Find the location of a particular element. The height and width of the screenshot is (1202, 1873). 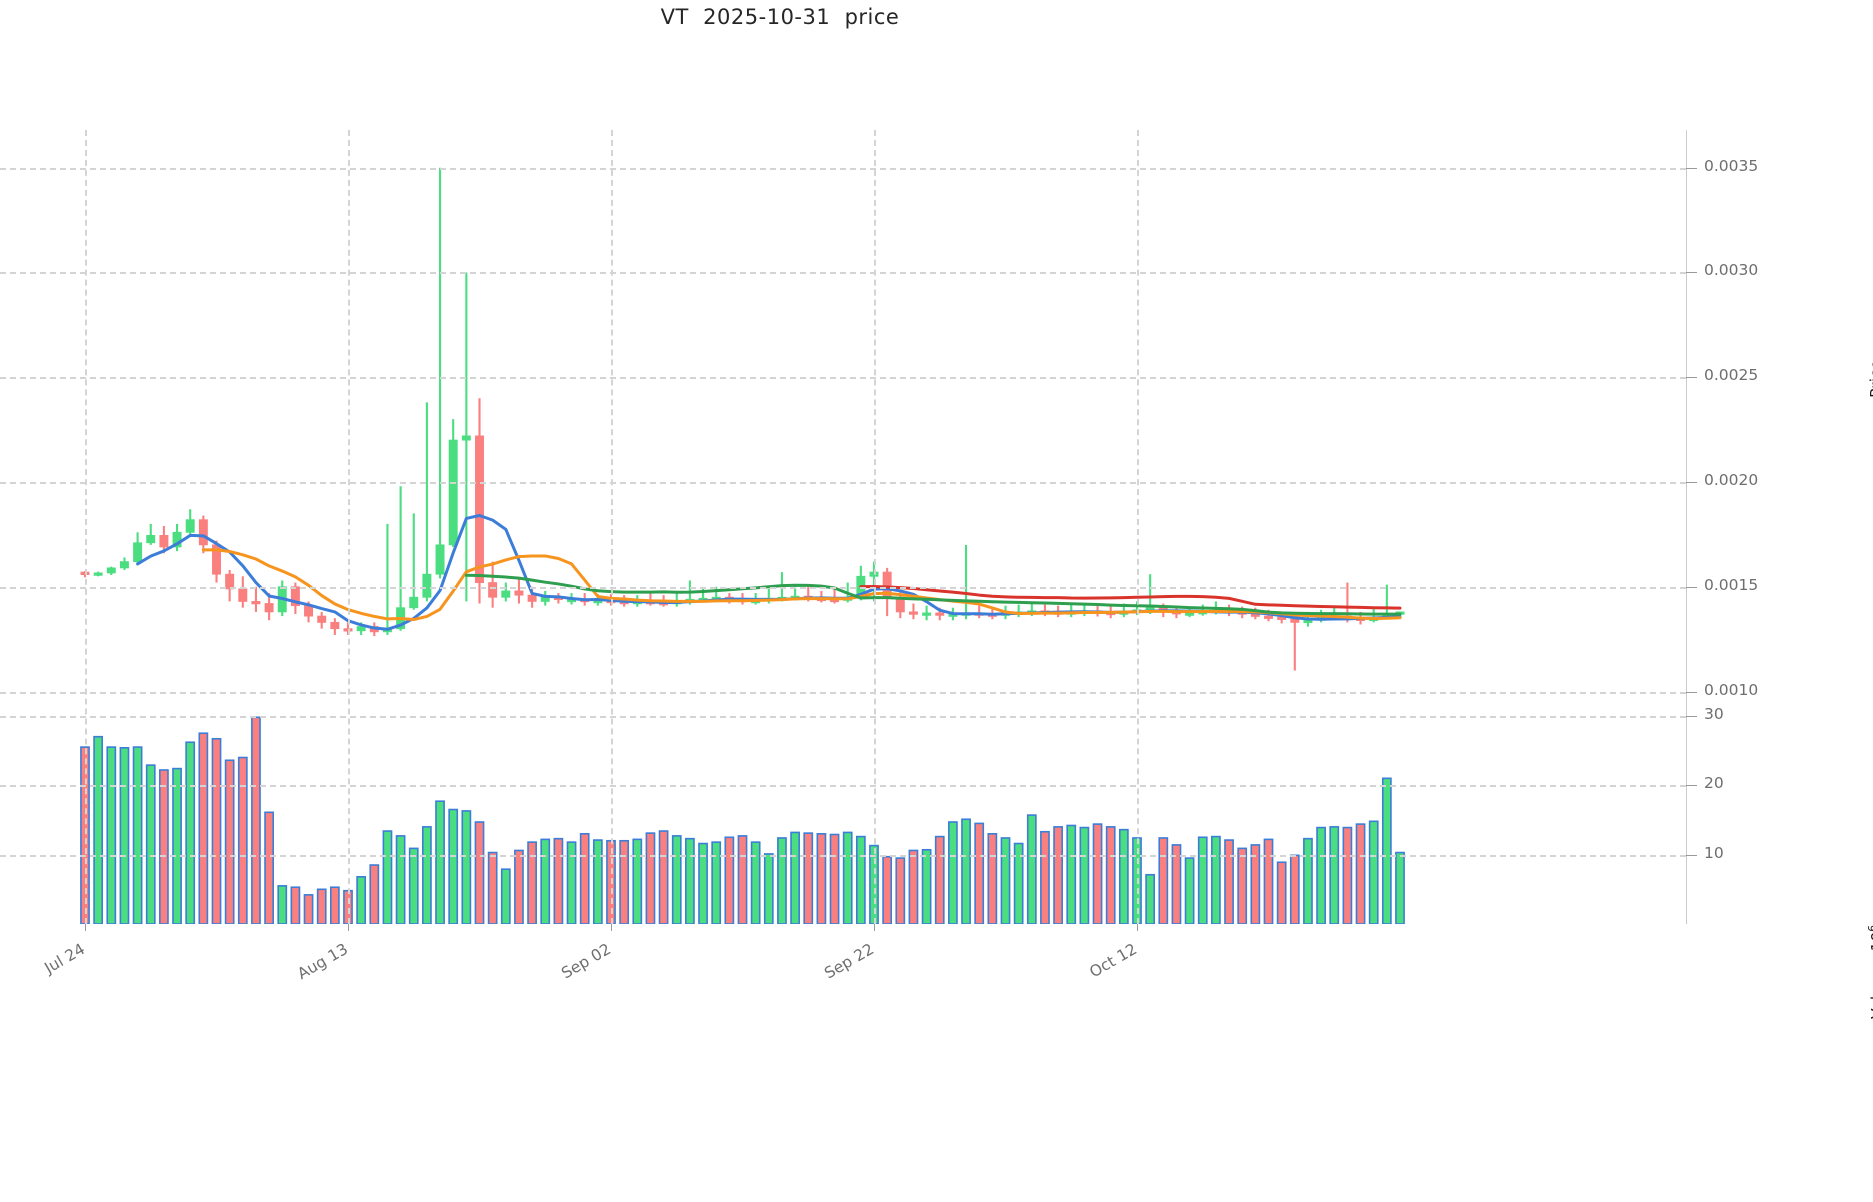

volume-tick-label: 20 is located at coordinates (1714, 783).